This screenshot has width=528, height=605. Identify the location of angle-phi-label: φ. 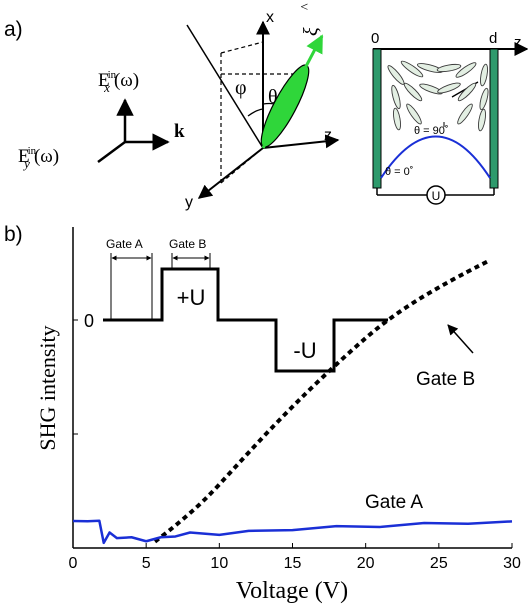
(241, 88).